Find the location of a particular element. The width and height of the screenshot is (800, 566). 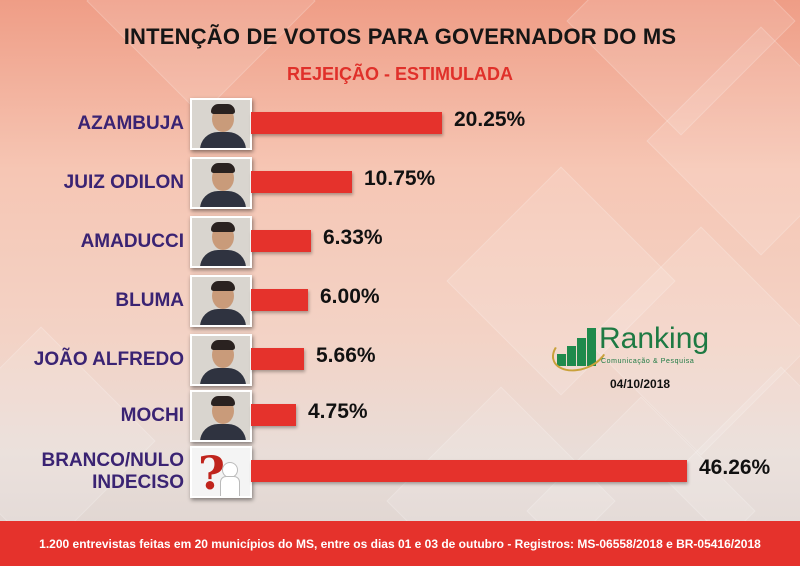

candidate-label: JOÃO ALFREDO is located at coordinates (108, 359).